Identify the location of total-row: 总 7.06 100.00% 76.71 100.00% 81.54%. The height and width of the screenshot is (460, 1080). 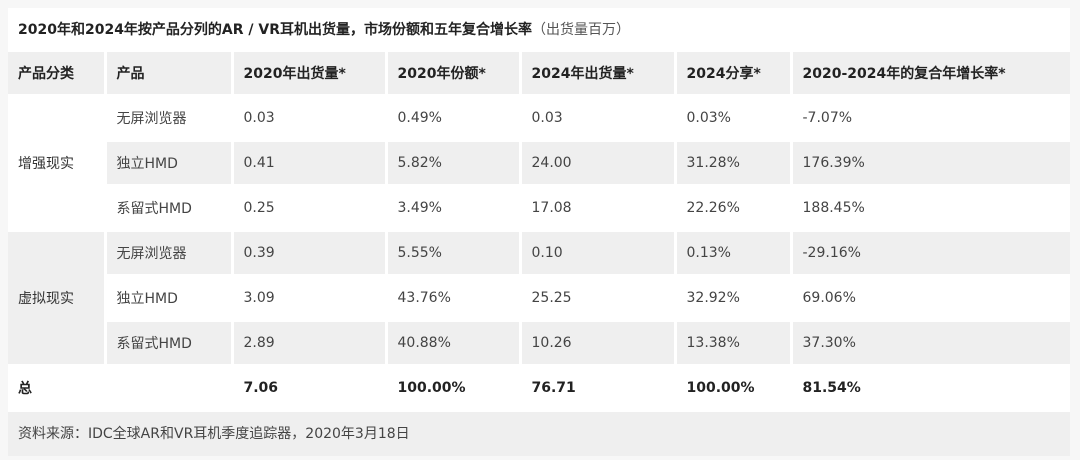
(539, 388).